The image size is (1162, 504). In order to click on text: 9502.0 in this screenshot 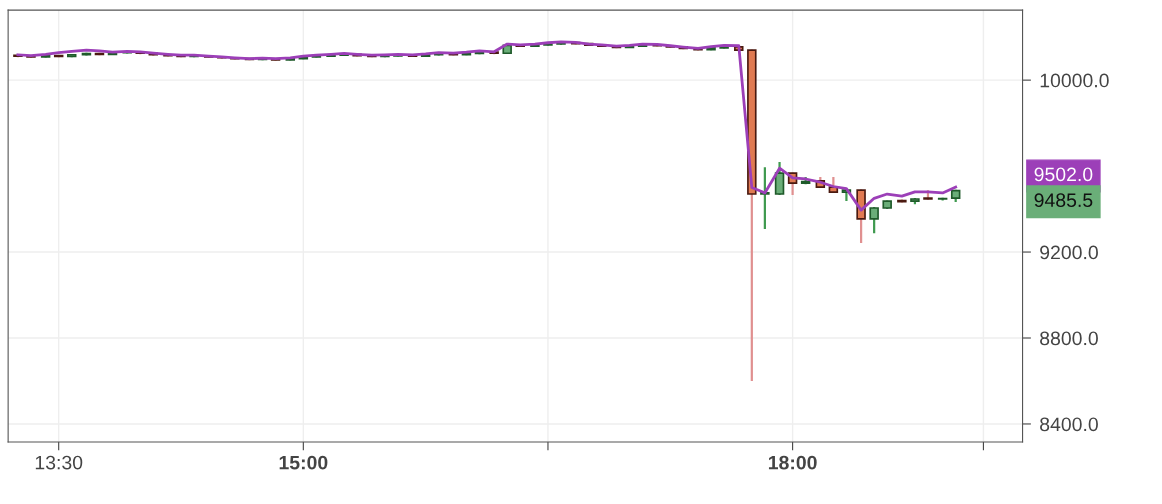, I will do `click(1063, 174)`.